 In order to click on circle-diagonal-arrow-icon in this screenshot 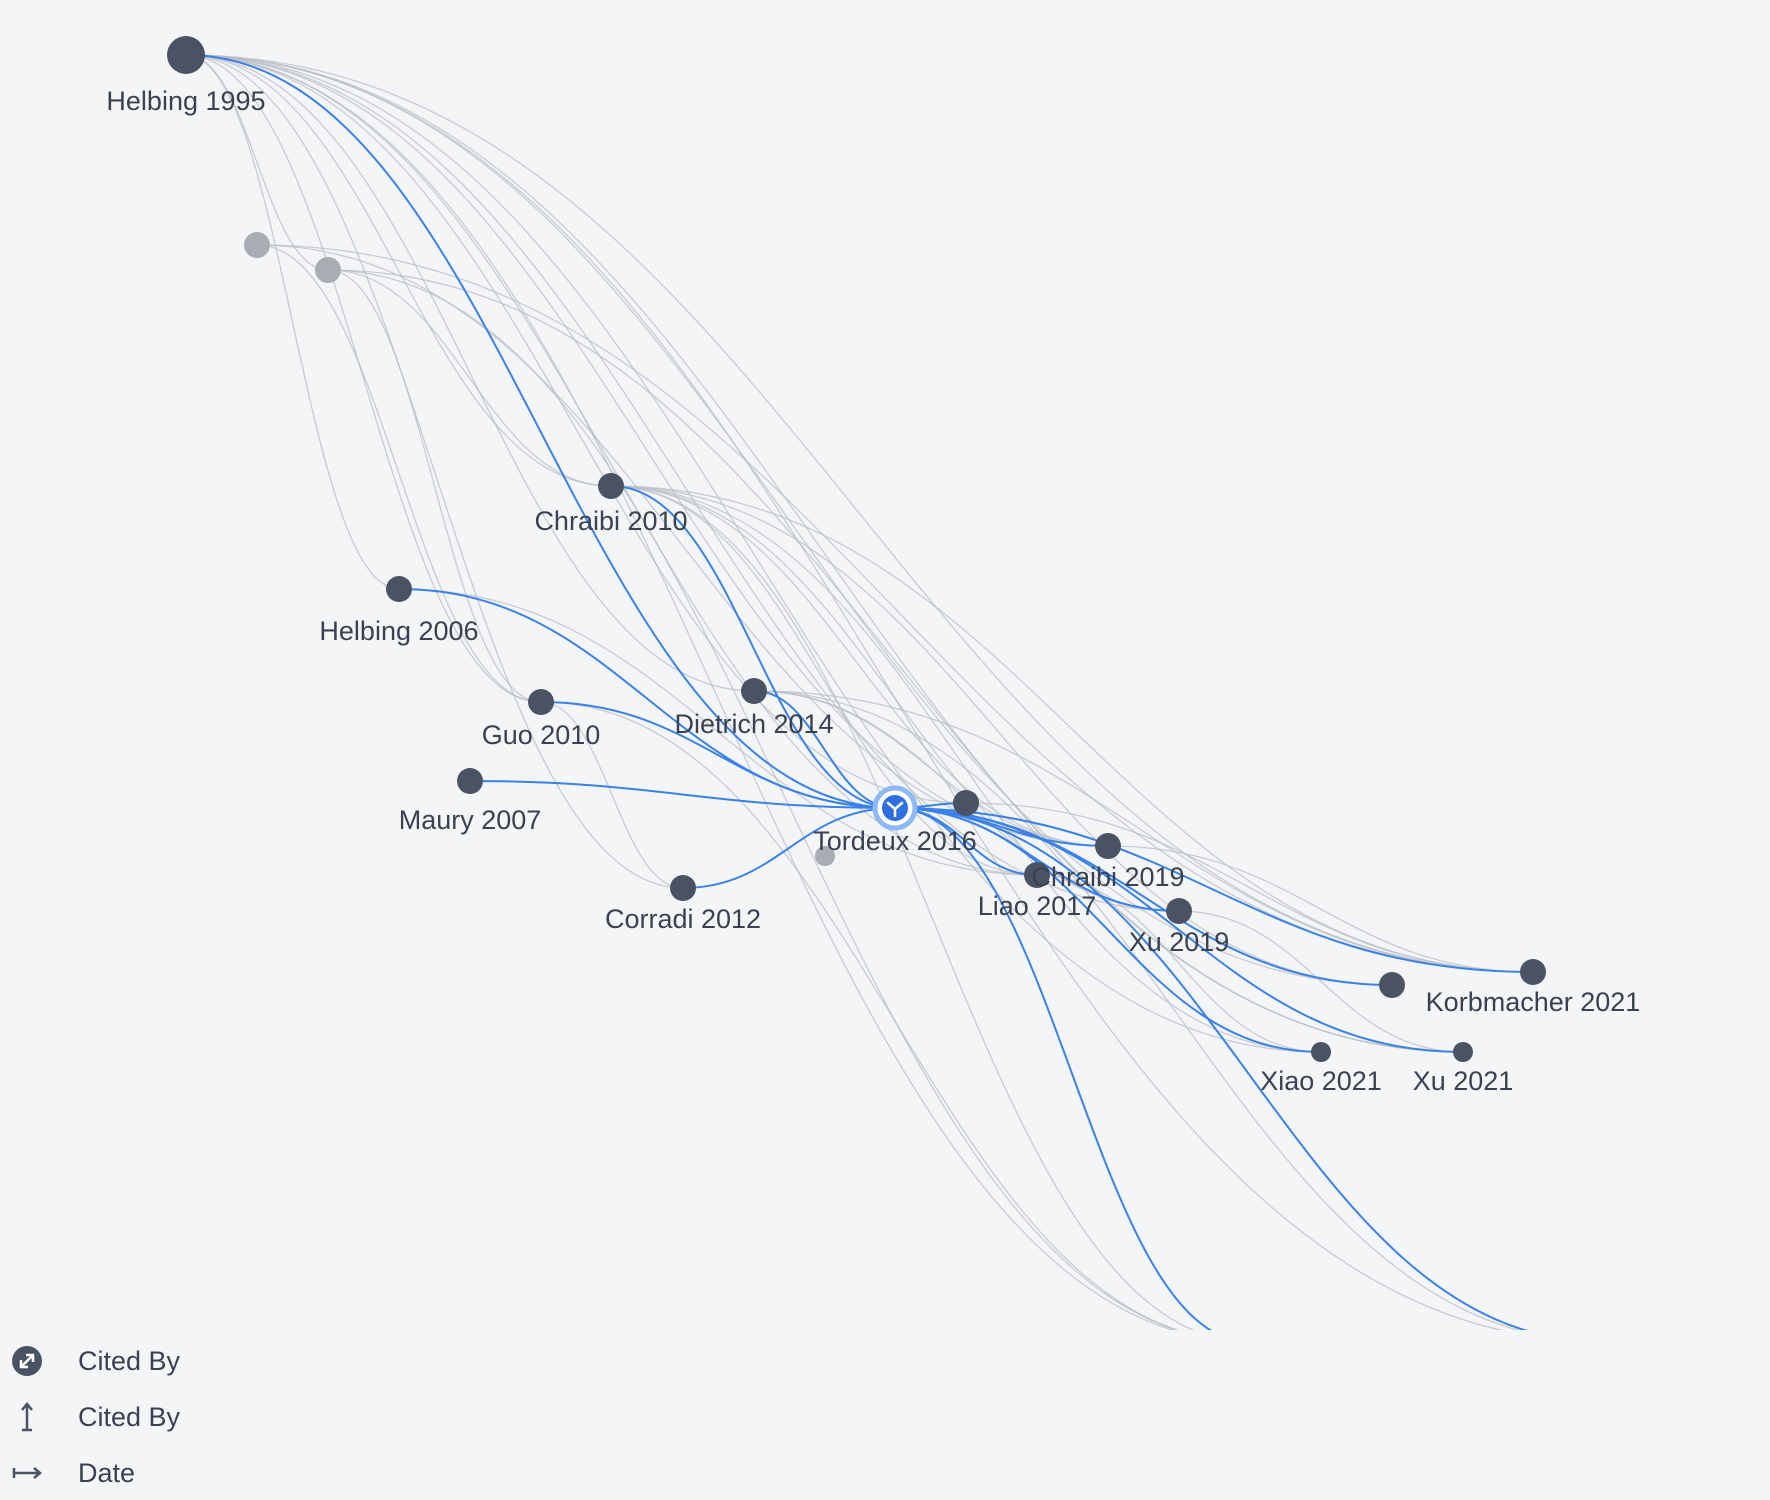, I will do `click(27, 1361)`.